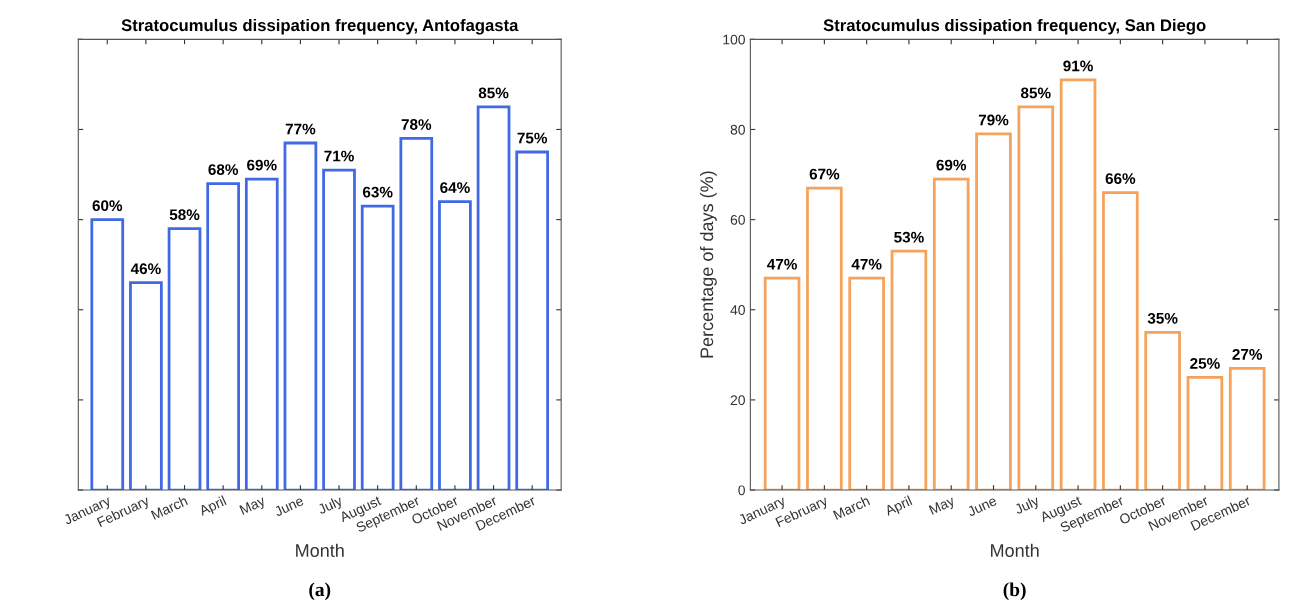 The width and height of the screenshot is (1305, 605). Describe the element at coordinates (145, 269) in the screenshot. I see `data-label: 46%` at that location.